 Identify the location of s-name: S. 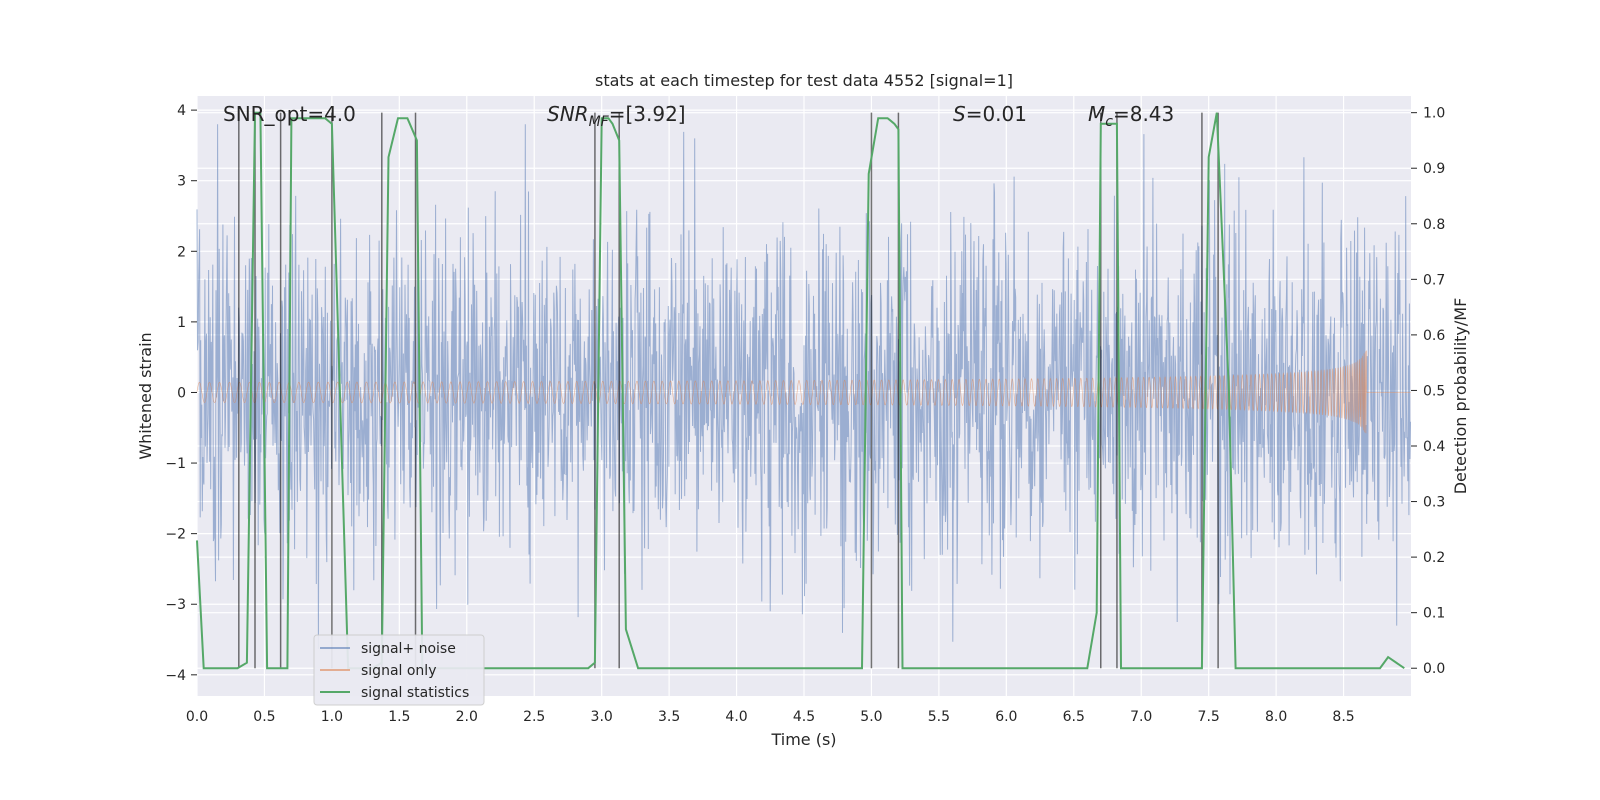
(959, 114).